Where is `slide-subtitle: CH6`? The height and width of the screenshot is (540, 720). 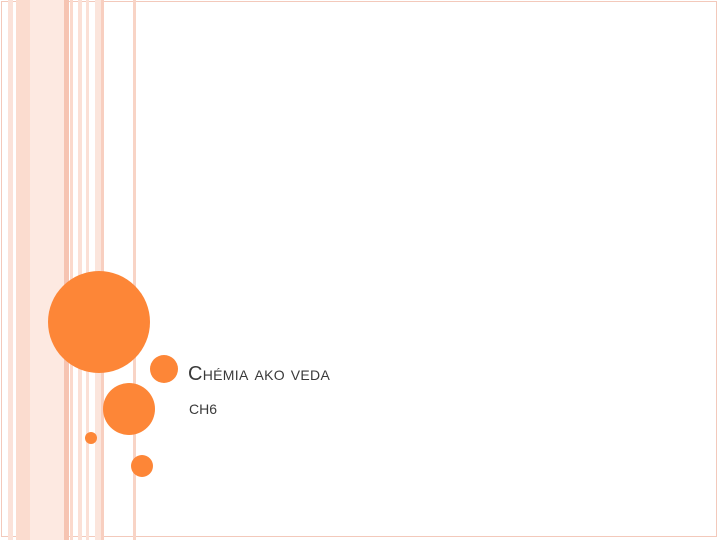 slide-subtitle: CH6 is located at coordinates (203, 409).